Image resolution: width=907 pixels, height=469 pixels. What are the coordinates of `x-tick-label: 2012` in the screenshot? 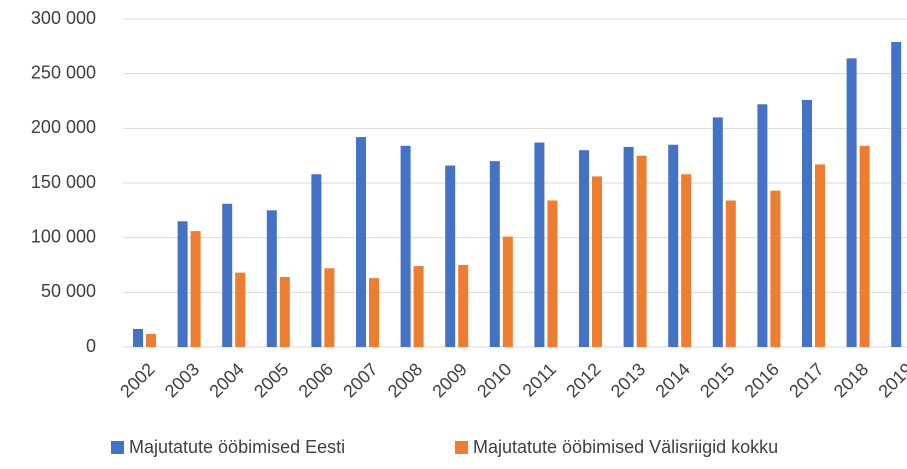 It's located at (583, 380).